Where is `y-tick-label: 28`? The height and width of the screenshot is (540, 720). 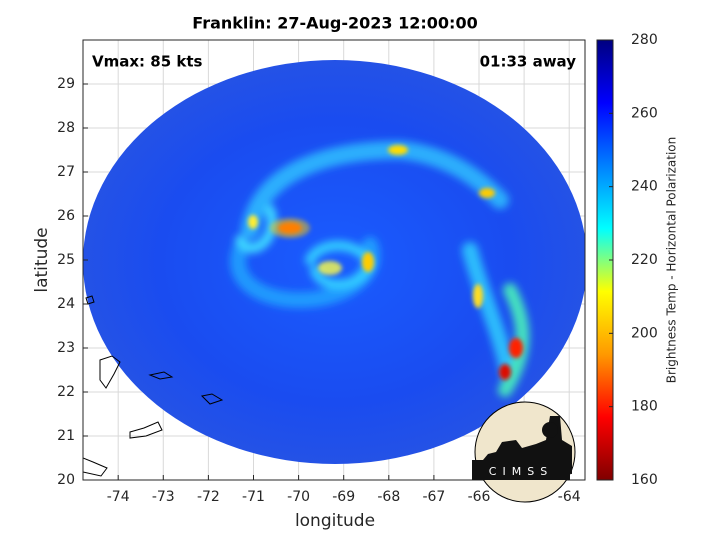 y-tick-label: 28 is located at coordinates (66, 128).